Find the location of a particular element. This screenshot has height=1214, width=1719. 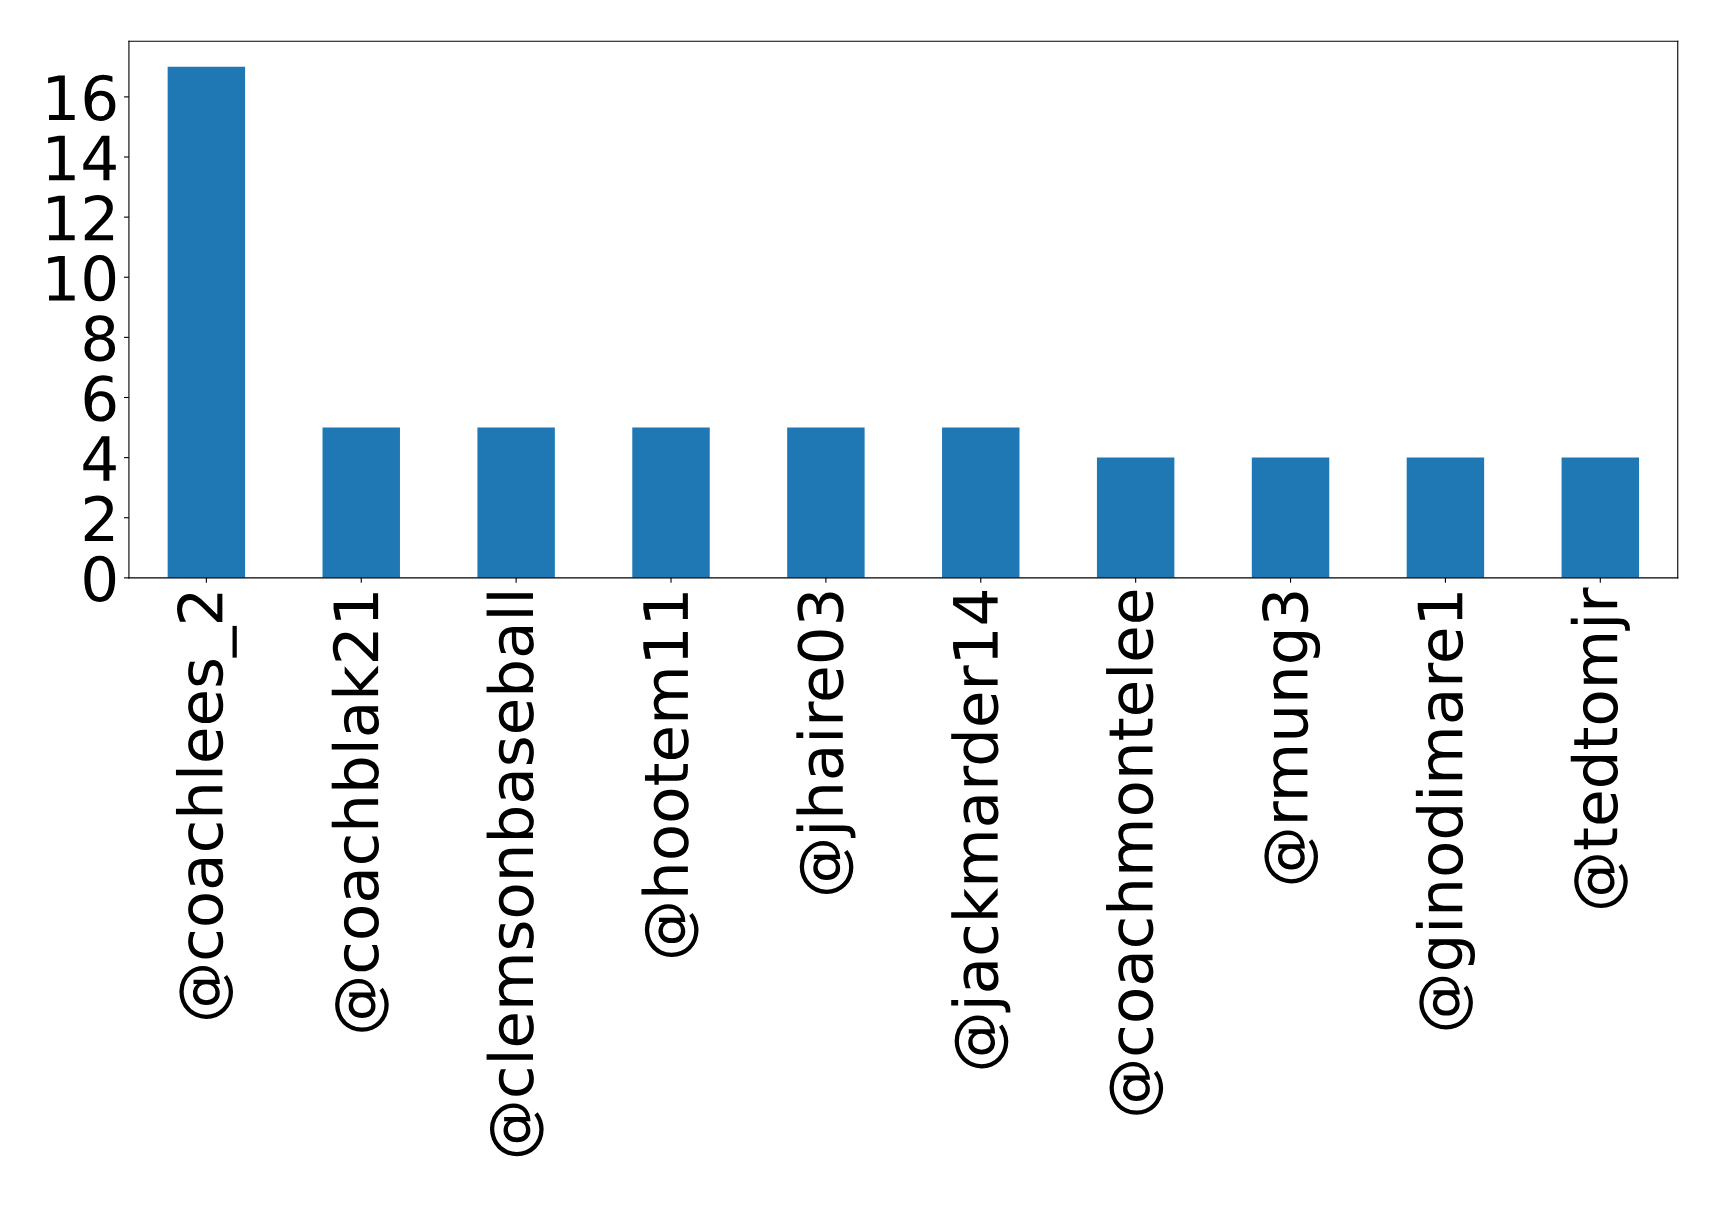

y-tick-label: 8 is located at coordinates (100, 338).